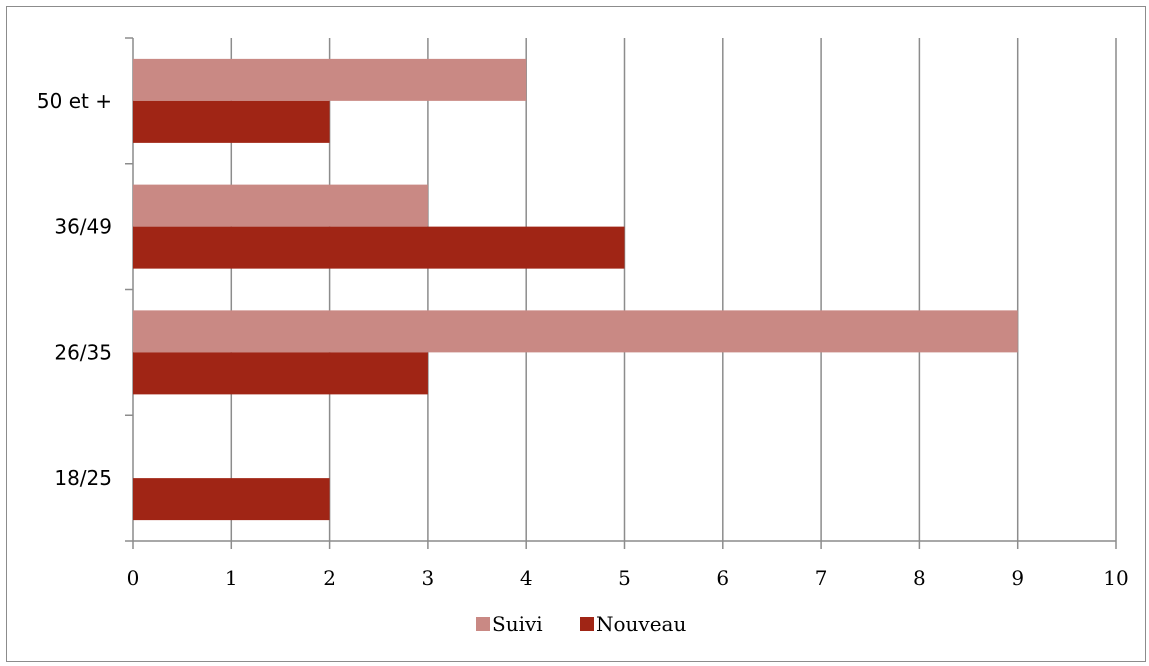  I want to click on x-tick-label: 10, so click(1115, 578).